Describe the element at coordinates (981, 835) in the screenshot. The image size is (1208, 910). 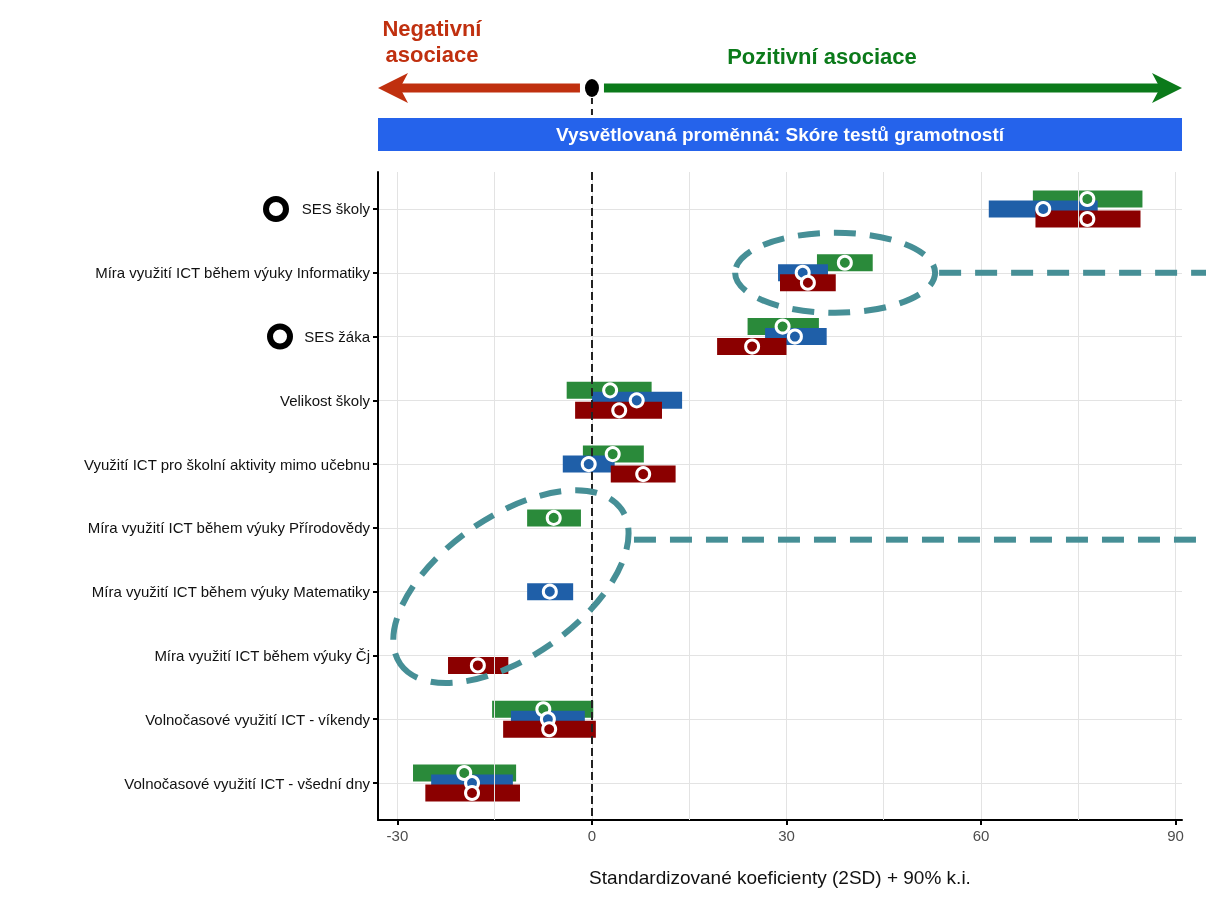
I see `x-tick-label: 60` at that location.